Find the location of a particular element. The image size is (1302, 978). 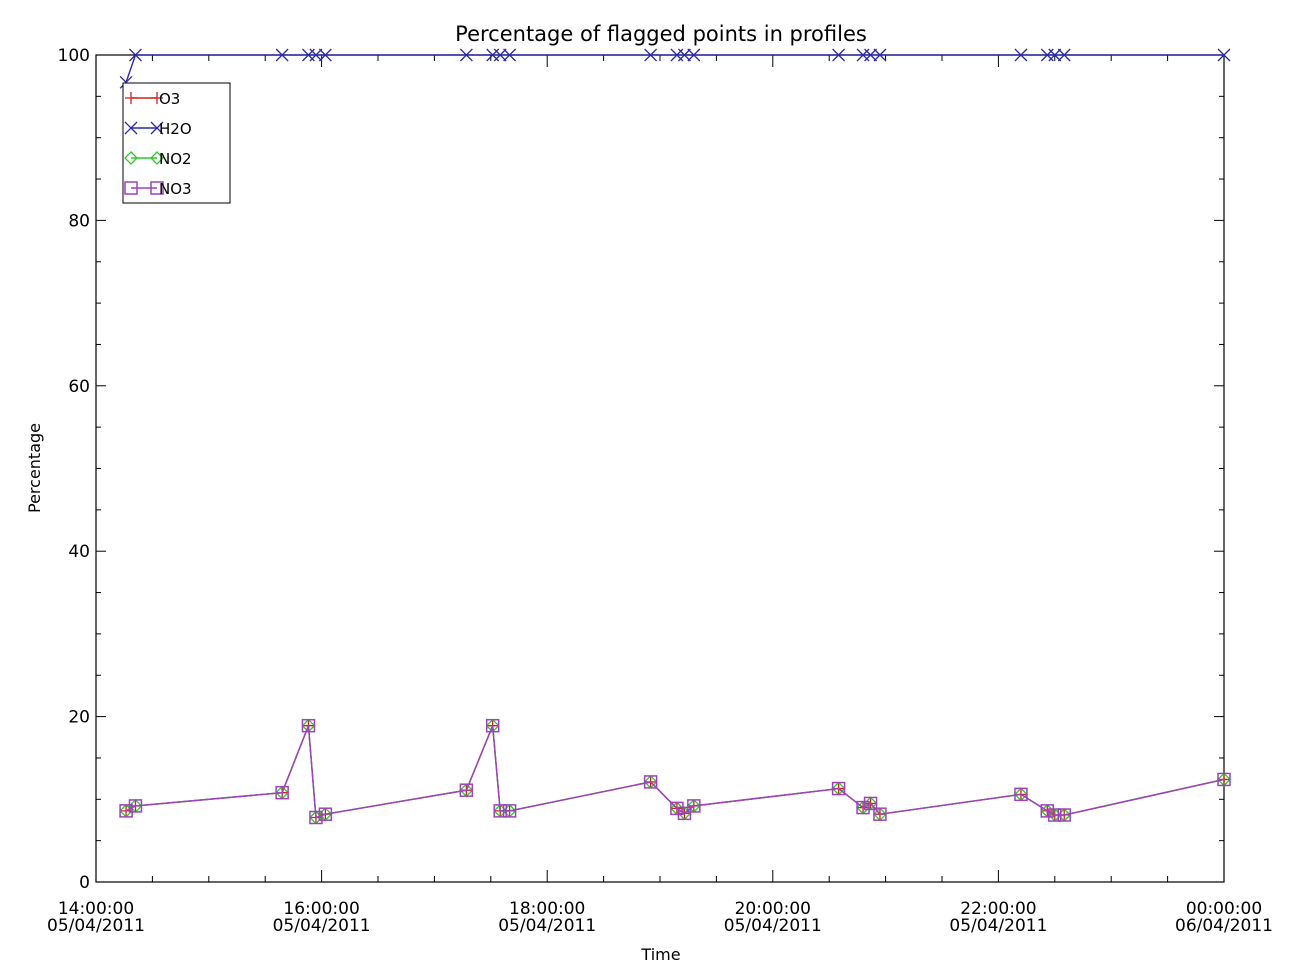

y-tick-label: 100 is located at coordinates (74, 56).